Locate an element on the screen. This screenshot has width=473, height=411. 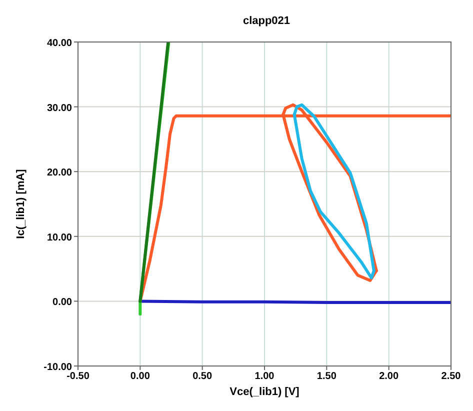
y-tick-label: 30.00 is located at coordinates (59, 108).